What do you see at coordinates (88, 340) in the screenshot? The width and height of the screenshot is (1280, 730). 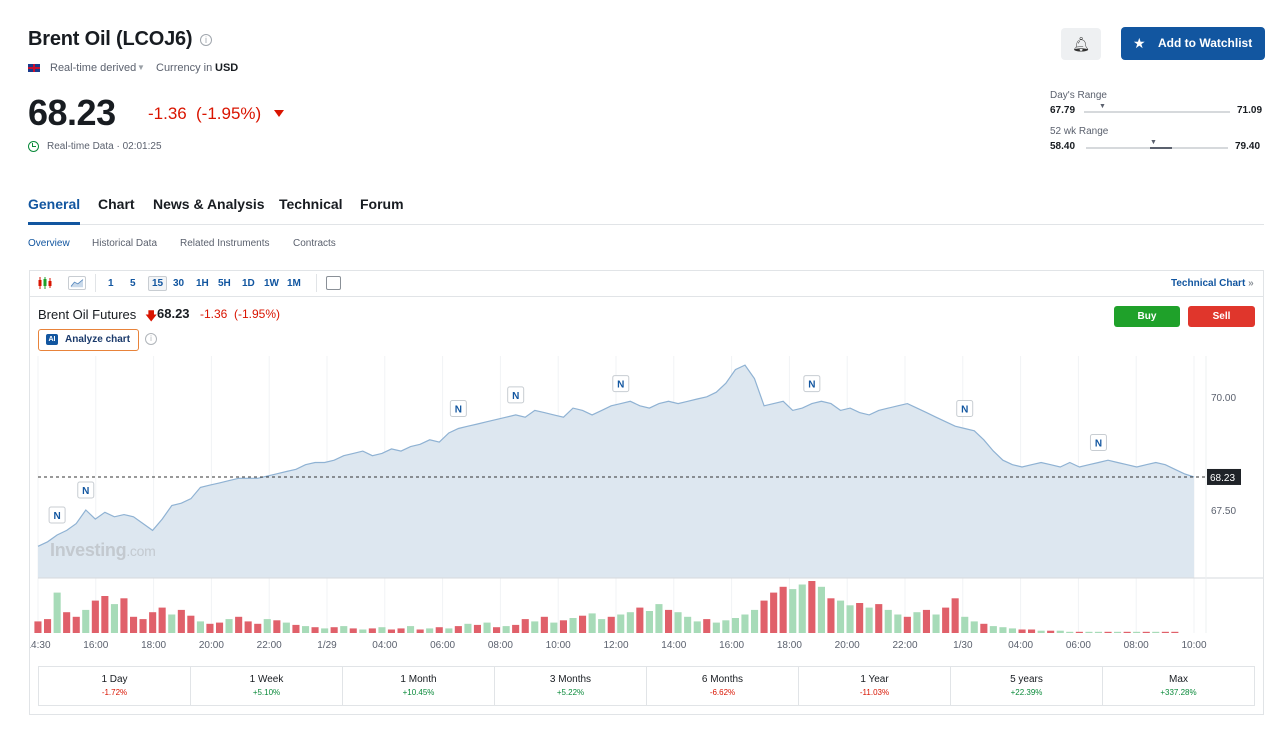 I see `analyze-chart-button: Analyze chart` at bounding box center [88, 340].